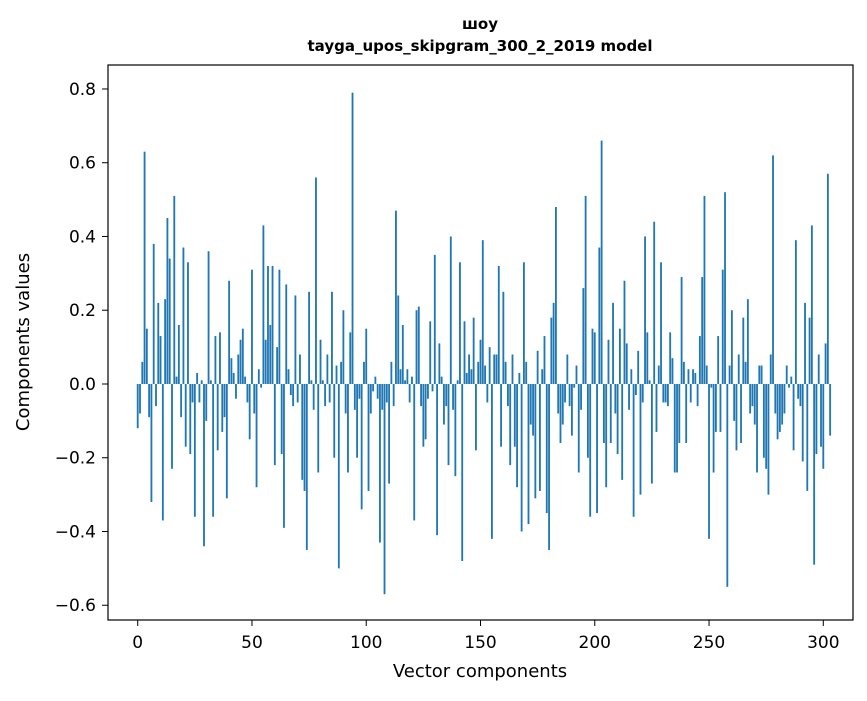  Describe the element at coordinates (823, 643) in the screenshot. I see `x-tick-label: 300` at that location.